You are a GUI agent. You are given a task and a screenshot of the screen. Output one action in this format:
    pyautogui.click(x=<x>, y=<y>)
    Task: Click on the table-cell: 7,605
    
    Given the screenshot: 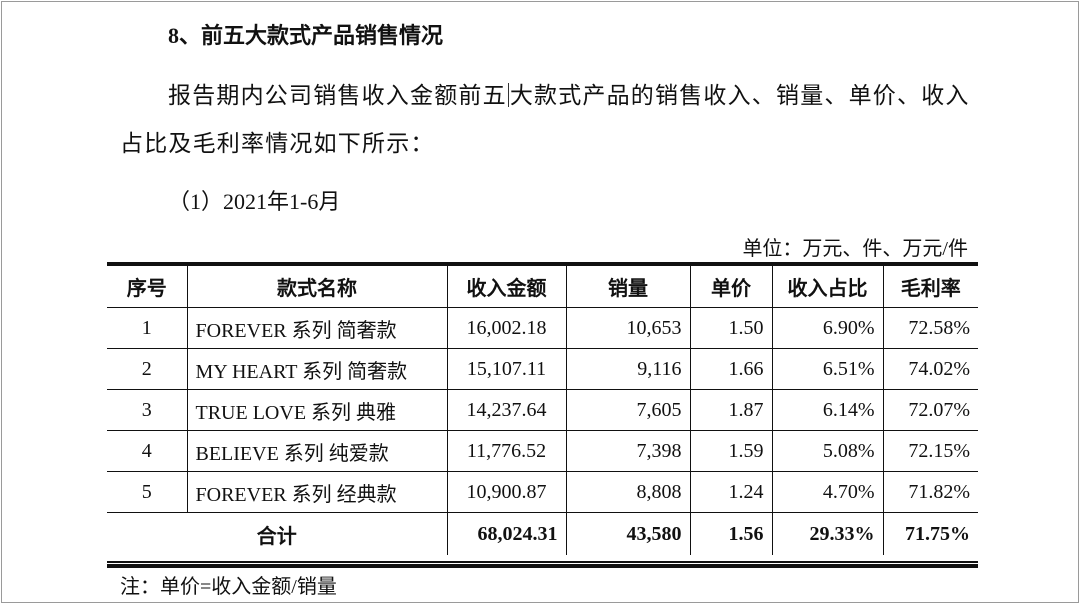 What is the action you would take?
    pyautogui.click(x=628, y=410)
    